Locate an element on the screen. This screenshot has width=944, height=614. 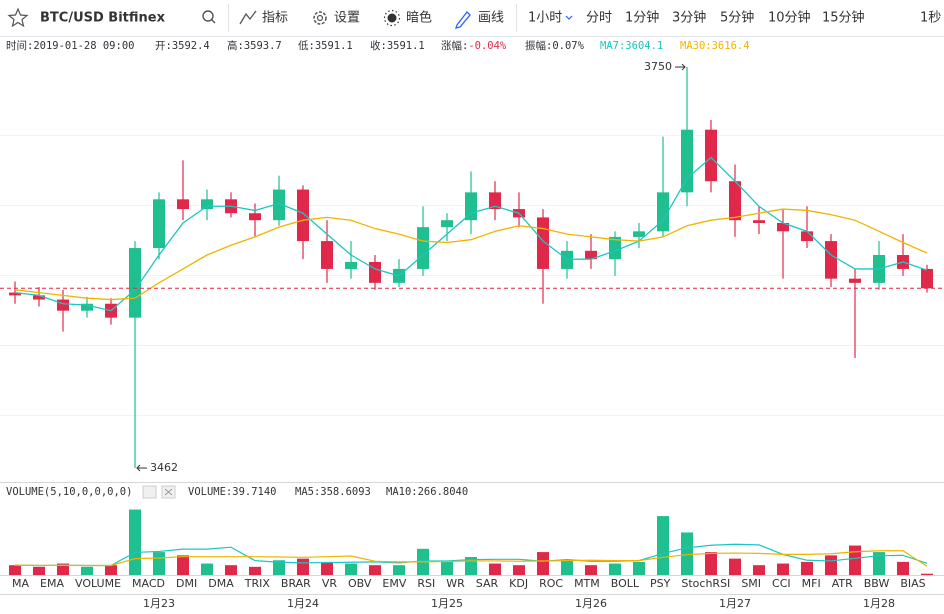
search-icon-handle is located at coordinates (213, 21).